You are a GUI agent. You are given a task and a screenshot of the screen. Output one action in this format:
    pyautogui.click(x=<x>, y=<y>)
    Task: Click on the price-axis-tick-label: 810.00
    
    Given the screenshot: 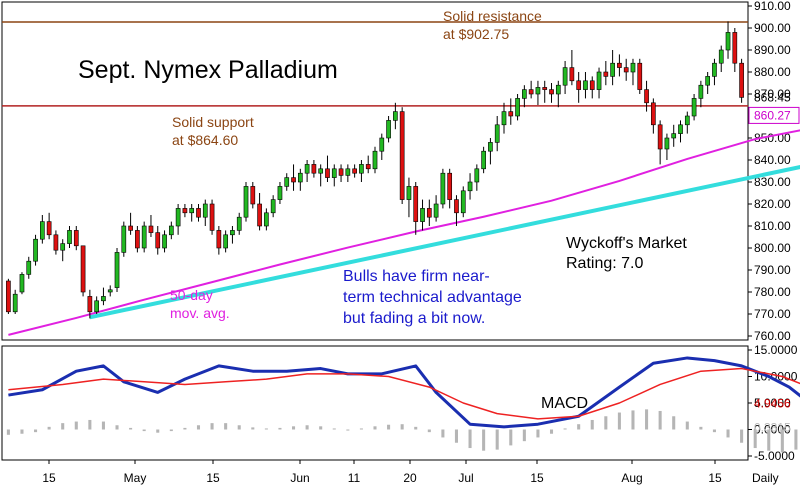 What is the action you would take?
    pyautogui.click(x=772, y=226)
    